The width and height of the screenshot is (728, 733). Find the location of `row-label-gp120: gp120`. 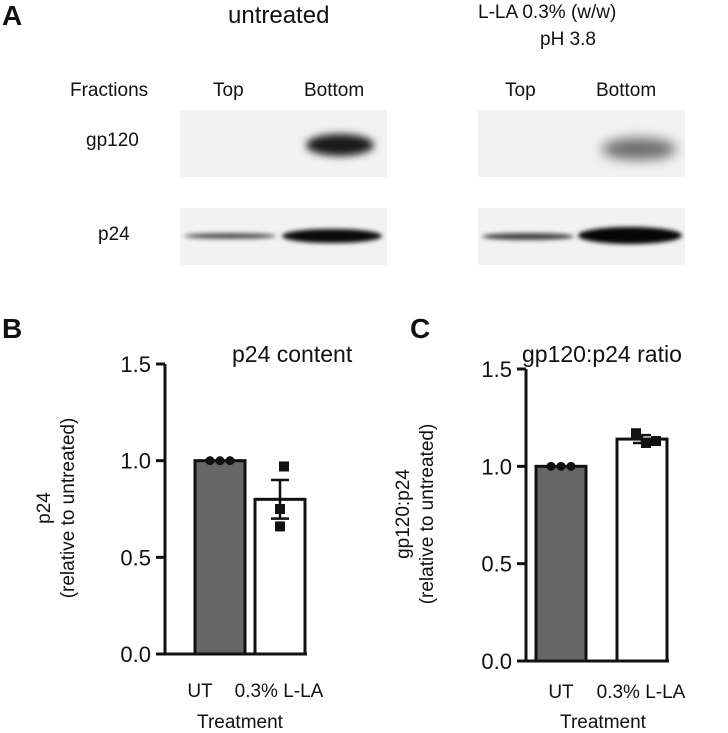

row-label-gp120: gp120 is located at coordinates (112, 140).